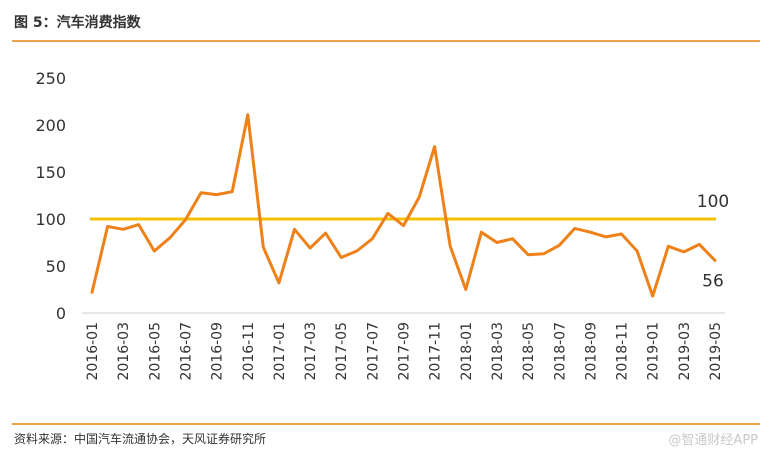 The height and width of the screenshot is (454, 770). I want to click on x-tick-label: 2019-05, so click(716, 351).